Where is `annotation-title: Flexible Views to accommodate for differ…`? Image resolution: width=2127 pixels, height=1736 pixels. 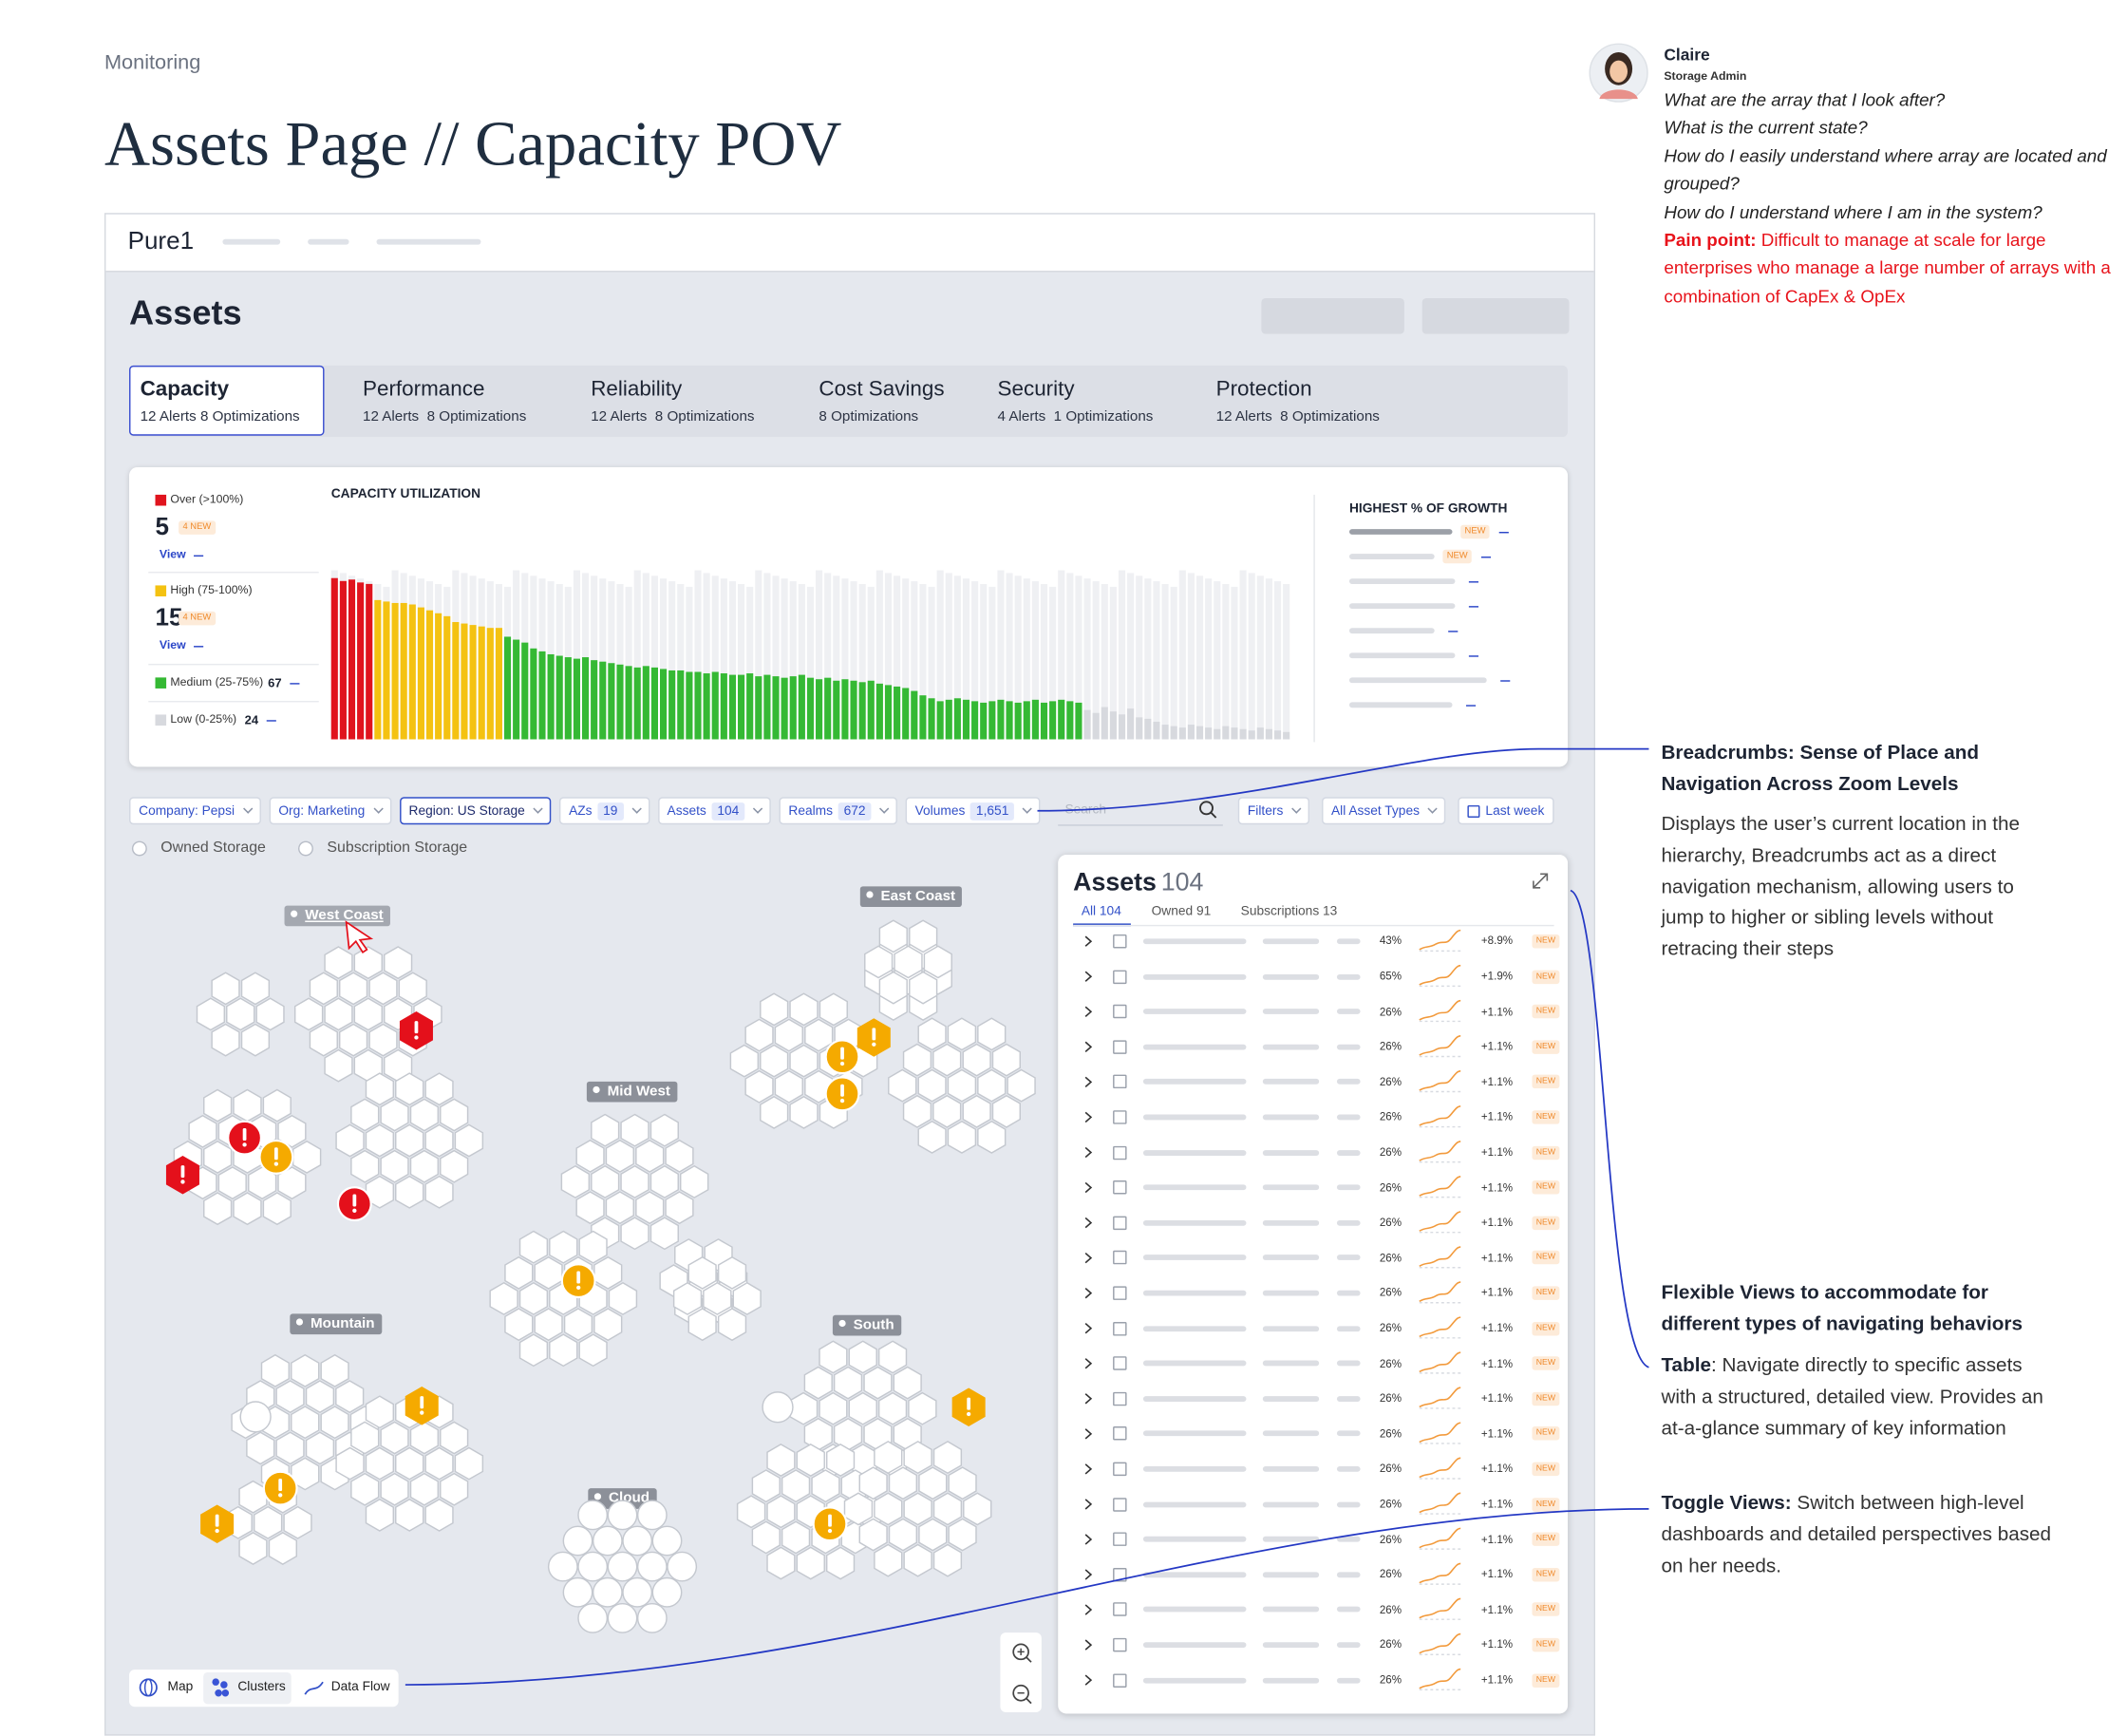
annotation-title: Flexible Views to accommodate for differ… is located at coordinates (1842, 1309).